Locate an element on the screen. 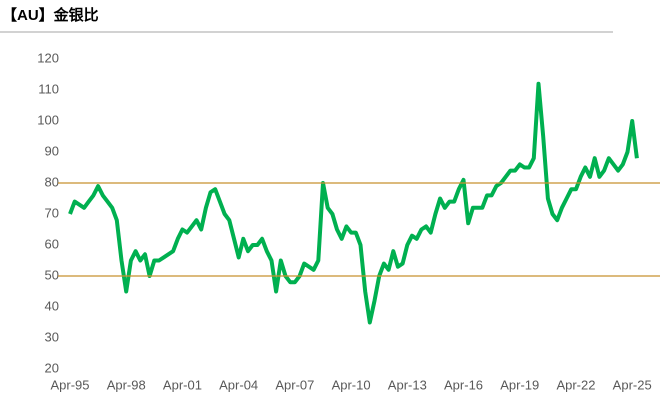  x-tick-label: Apr-95 is located at coordinates (69, 384).